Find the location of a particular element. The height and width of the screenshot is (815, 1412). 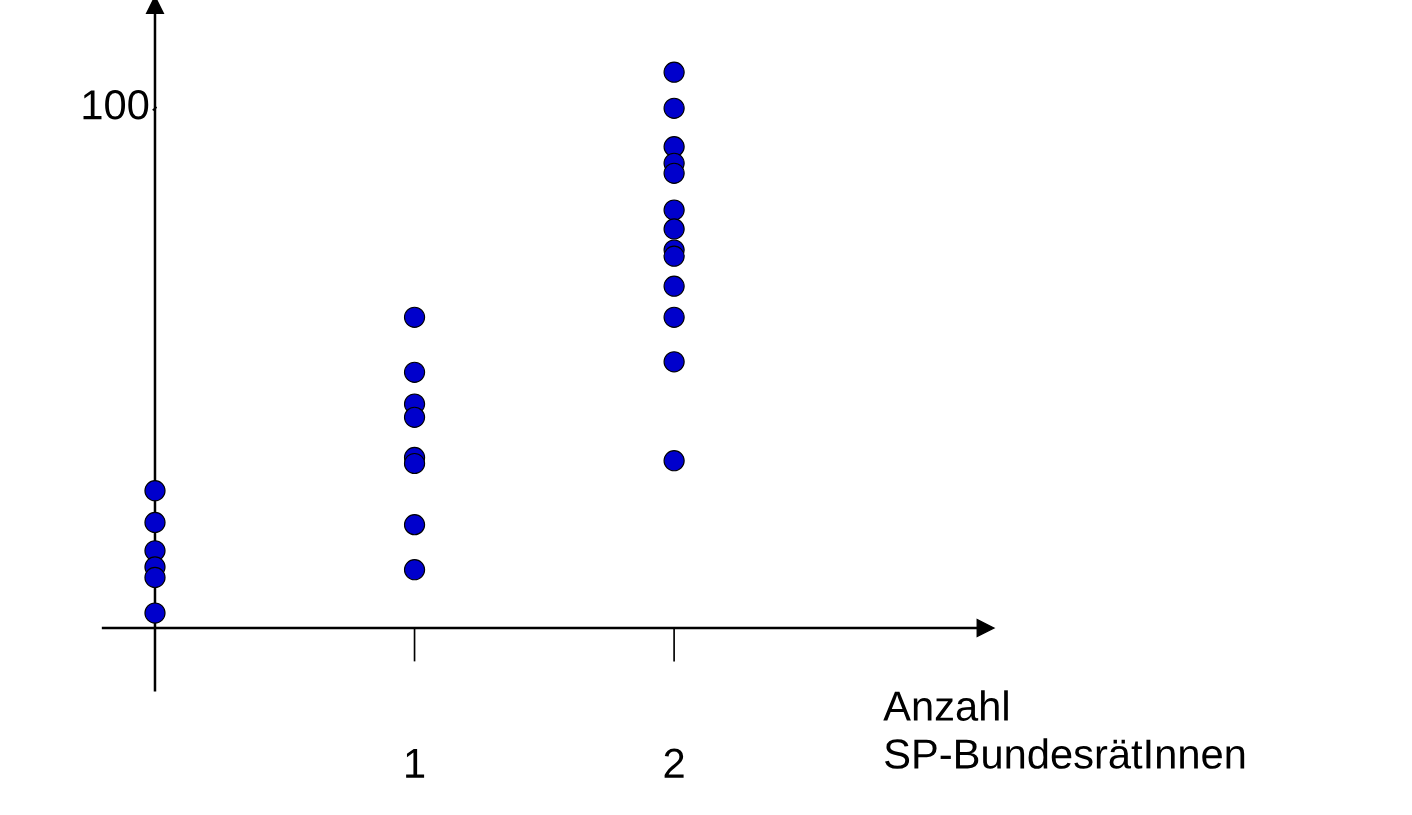

x-tick-label: 2 is located at coordinates (674, 763).